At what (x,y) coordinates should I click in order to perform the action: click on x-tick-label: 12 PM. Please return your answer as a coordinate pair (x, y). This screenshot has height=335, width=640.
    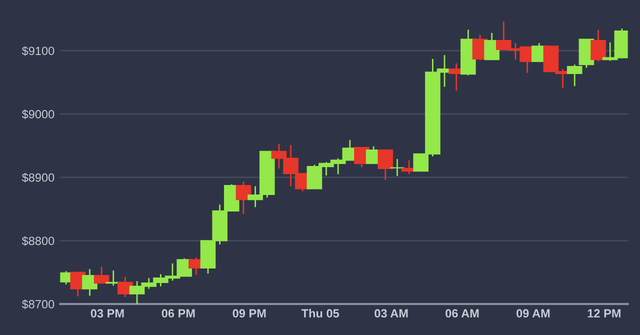
    Looking at the image, I should click on (604, 313).